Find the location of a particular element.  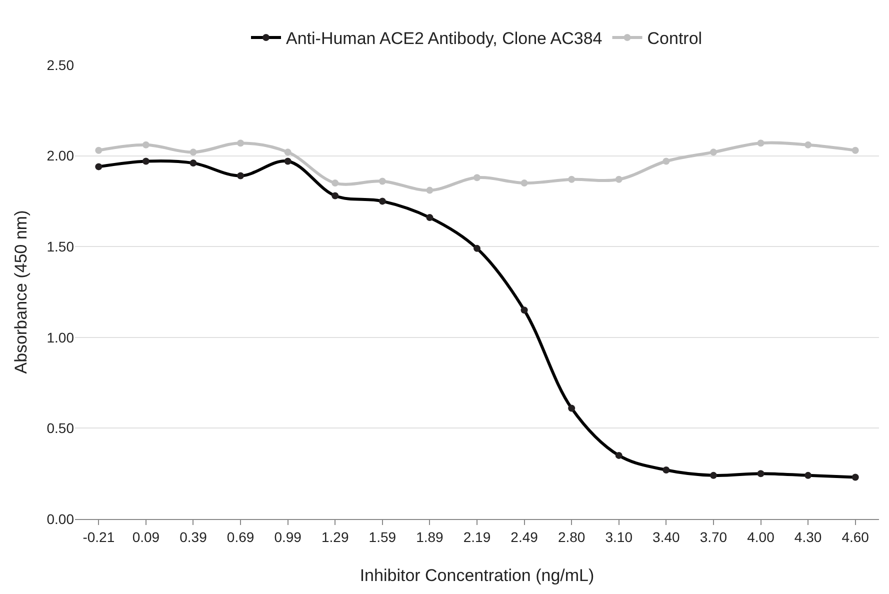

x-tick-label: 3.70 is located at coordinates (714, 536).